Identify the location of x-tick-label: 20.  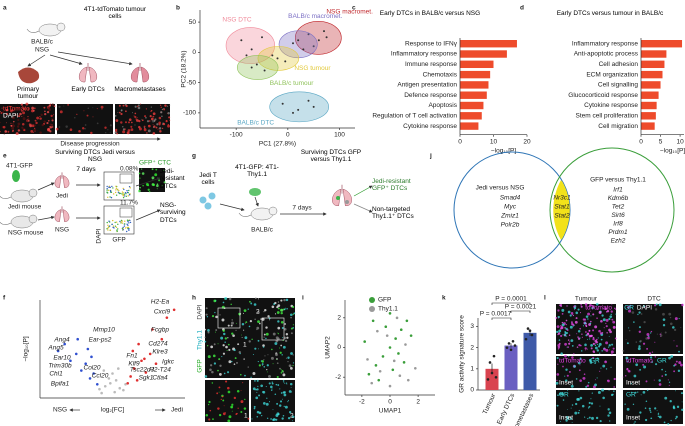
(527, 141).